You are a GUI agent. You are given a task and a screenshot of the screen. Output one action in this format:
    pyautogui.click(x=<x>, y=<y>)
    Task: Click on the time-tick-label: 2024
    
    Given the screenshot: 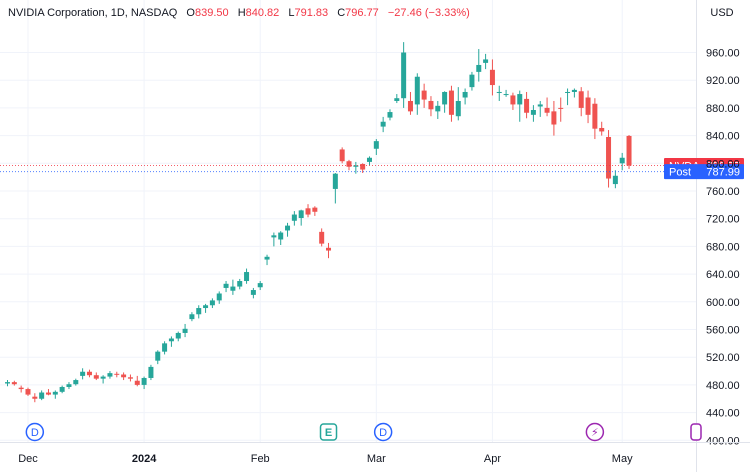 What is the action you would take?
    pyautogui.click(x=144, y=459)
    